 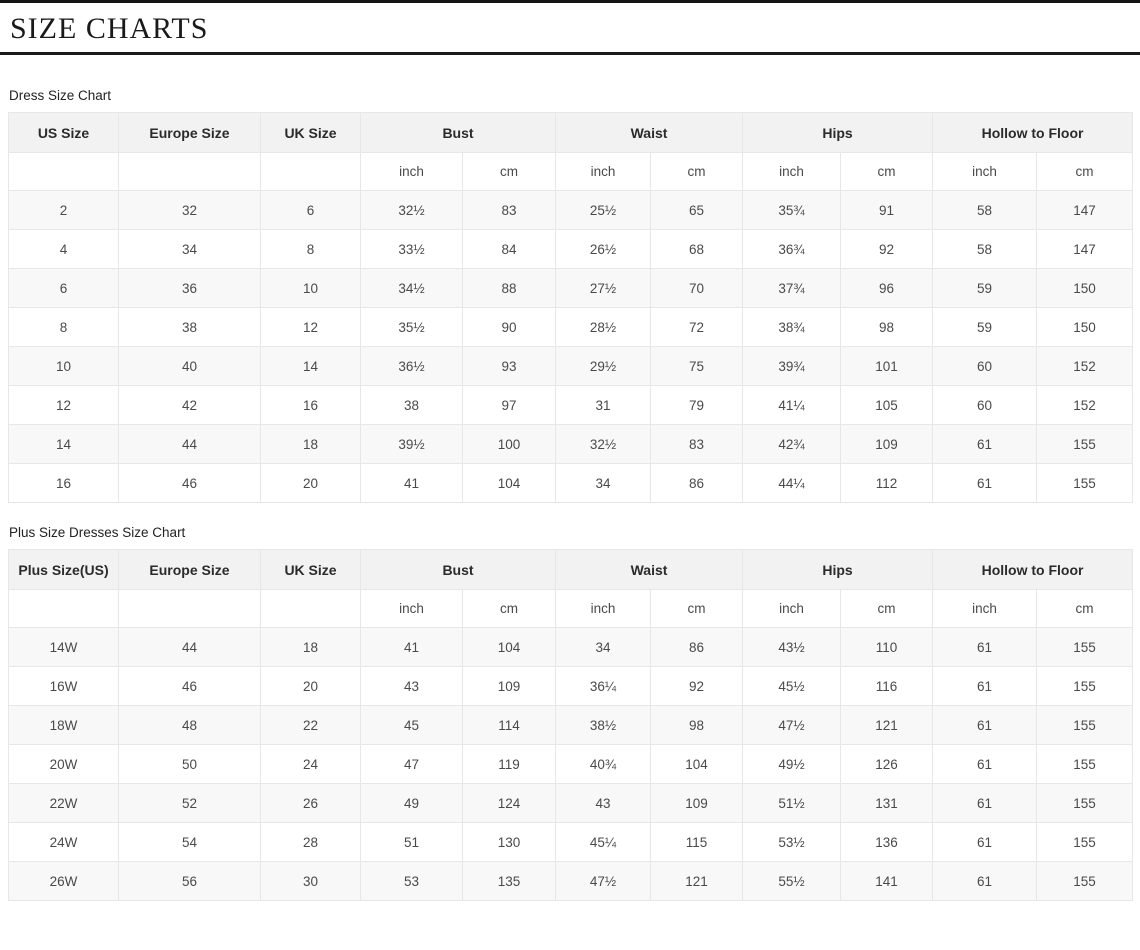 I want to click on table-cell: 48, so click(x=189, y=725).